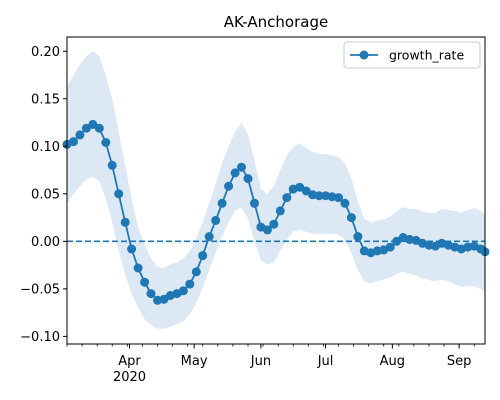 Image resolution: width=500 pixels, height=400 pixels. What do you see at coordinates (194, 361) in the screenshot?
I see `x-tick-label: May` at bounding box center [194, 361].